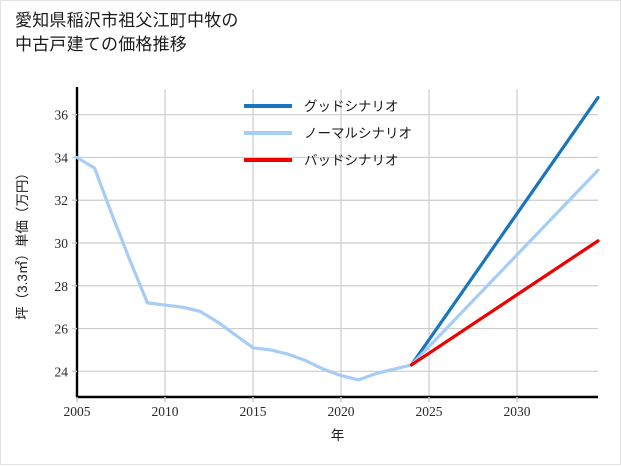 Image resolution: width=621 pixels, height=466 pixels. What do you see at coordinates (62, 243) in the screenshot?
I see `y-tick-label: 30` at bounding box center [62, 243].